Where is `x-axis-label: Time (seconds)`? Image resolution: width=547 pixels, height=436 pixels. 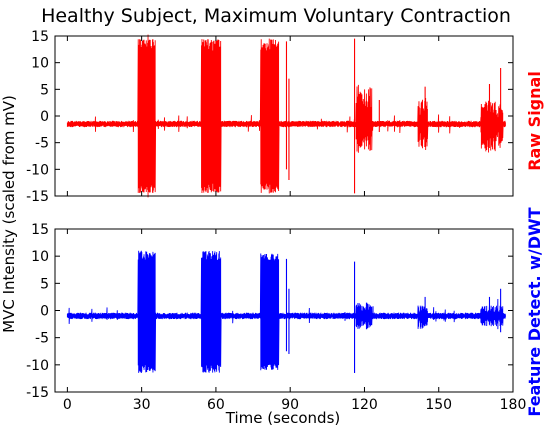 x-axis-label: Time (seconds) is located at coordinates (283, 418).